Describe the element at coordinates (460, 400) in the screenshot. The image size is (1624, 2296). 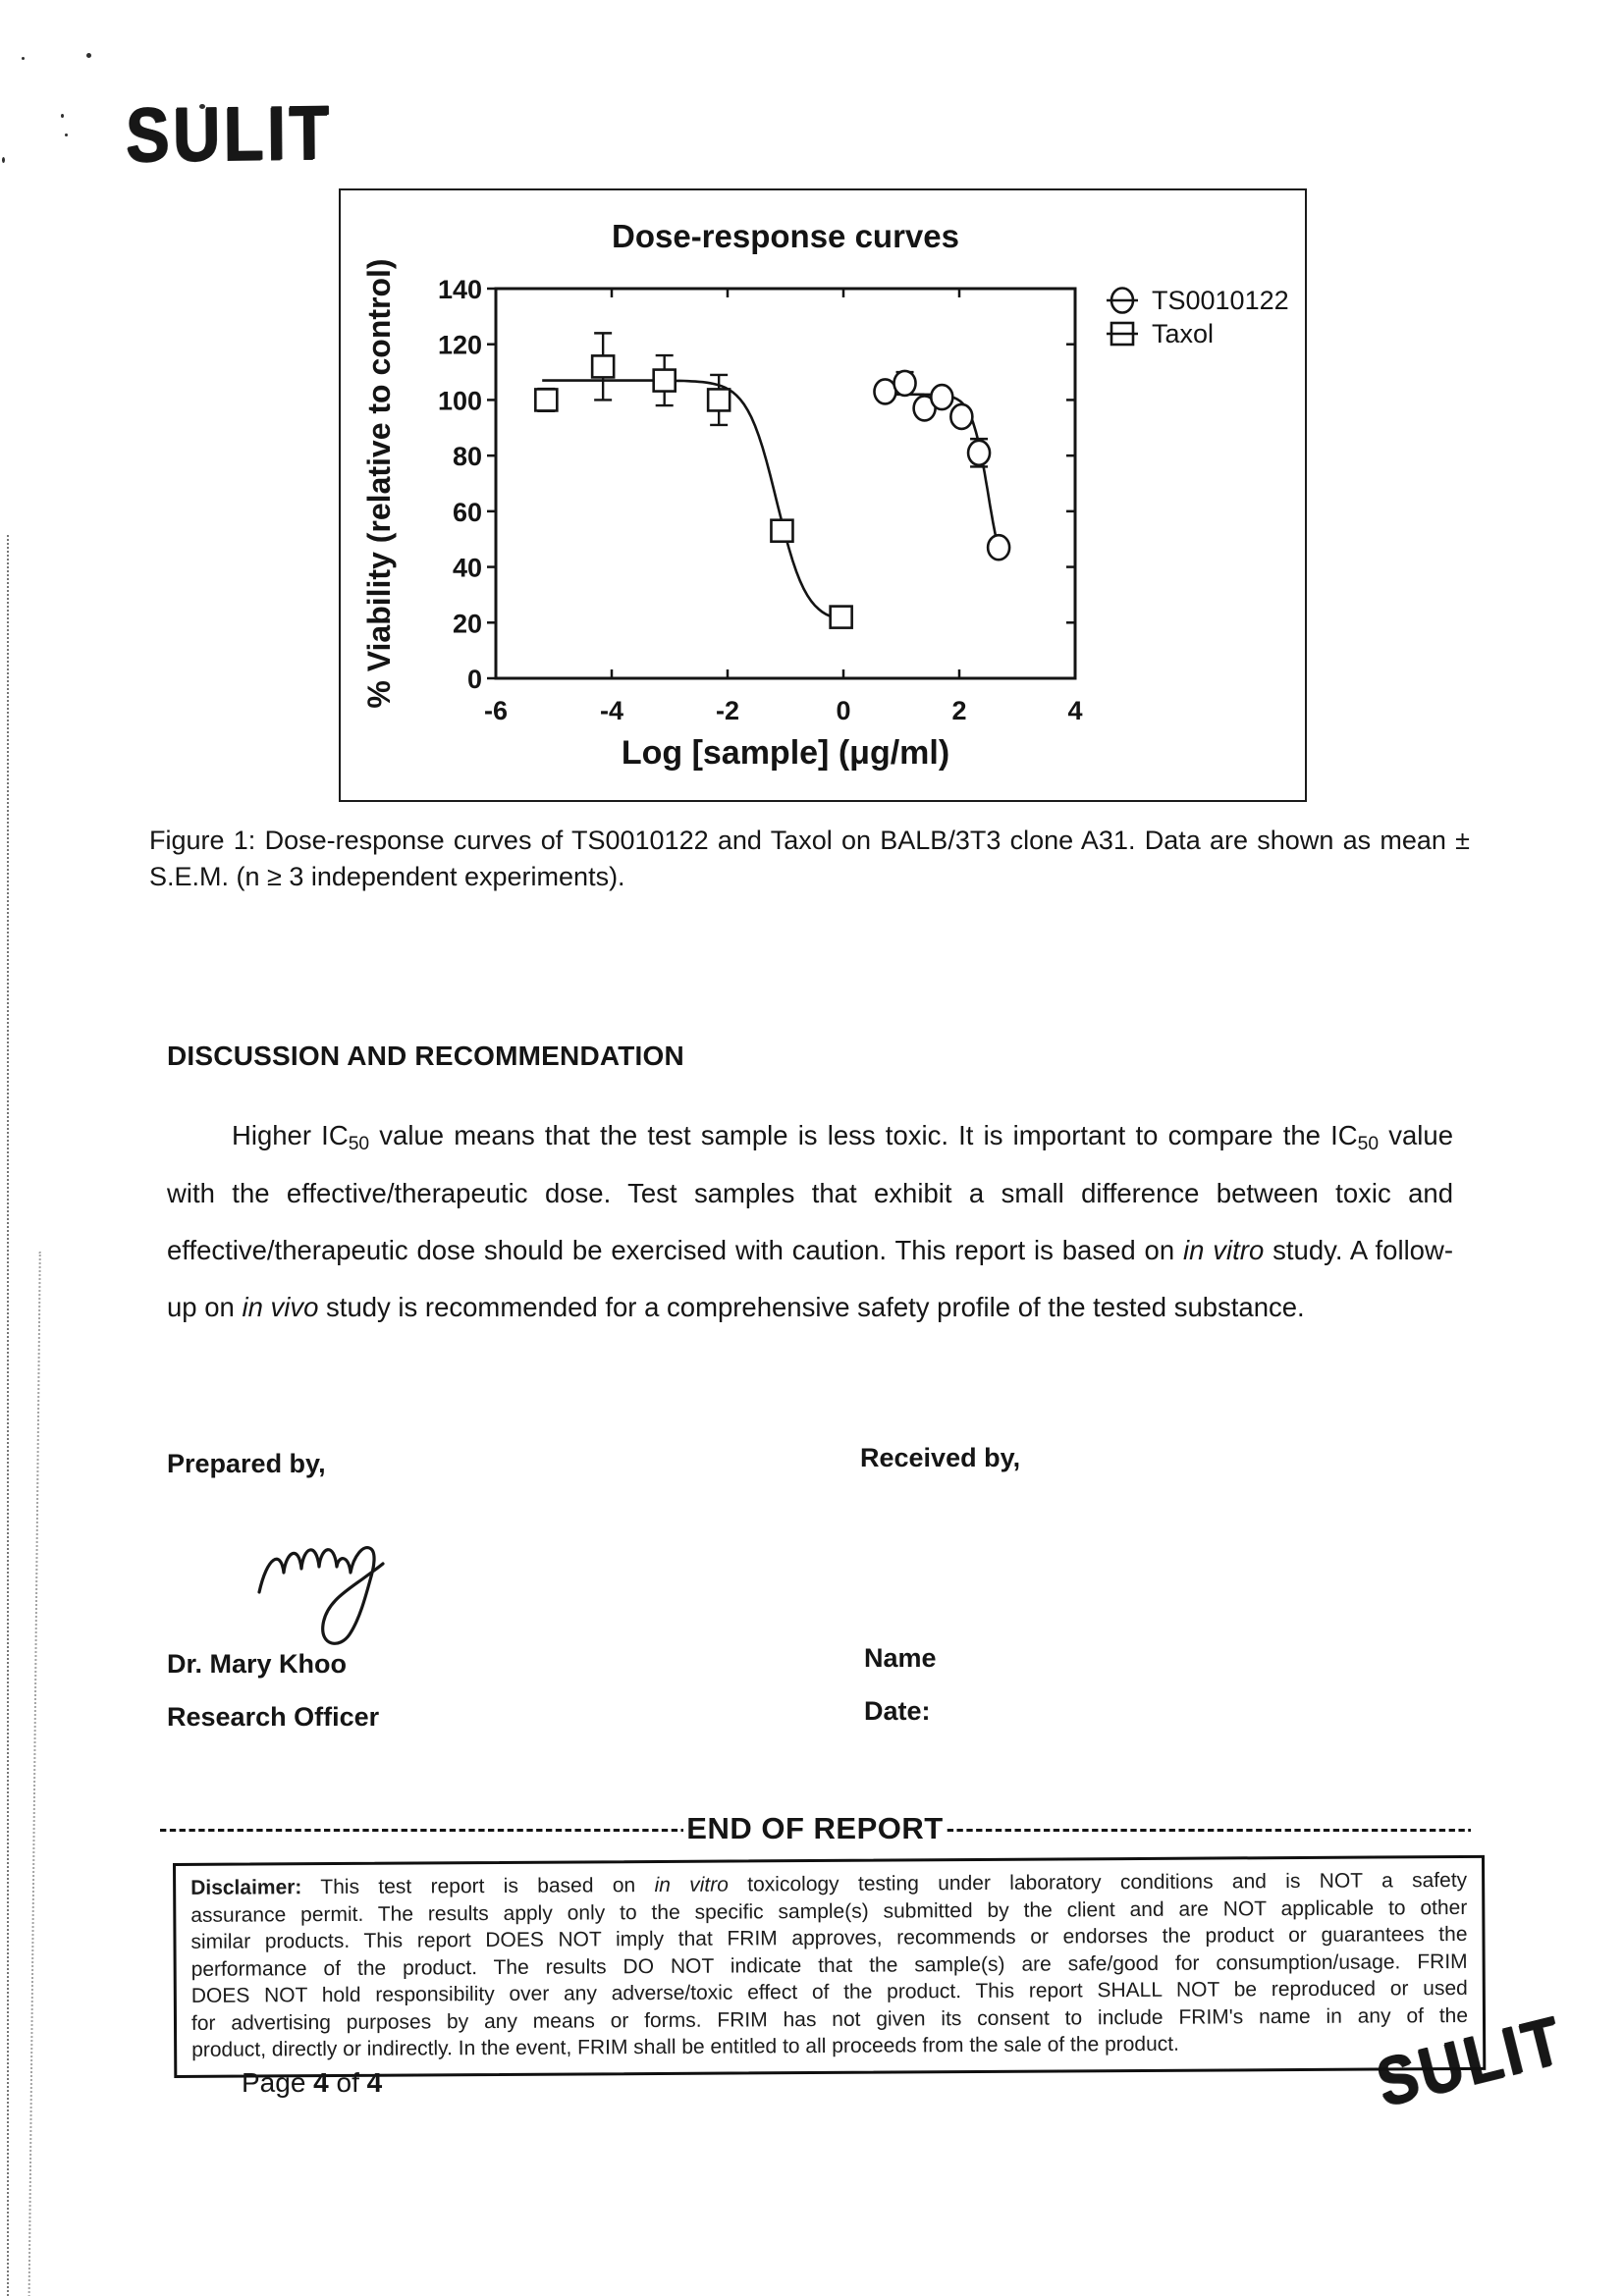
I see `svg-text: 100` at that location.